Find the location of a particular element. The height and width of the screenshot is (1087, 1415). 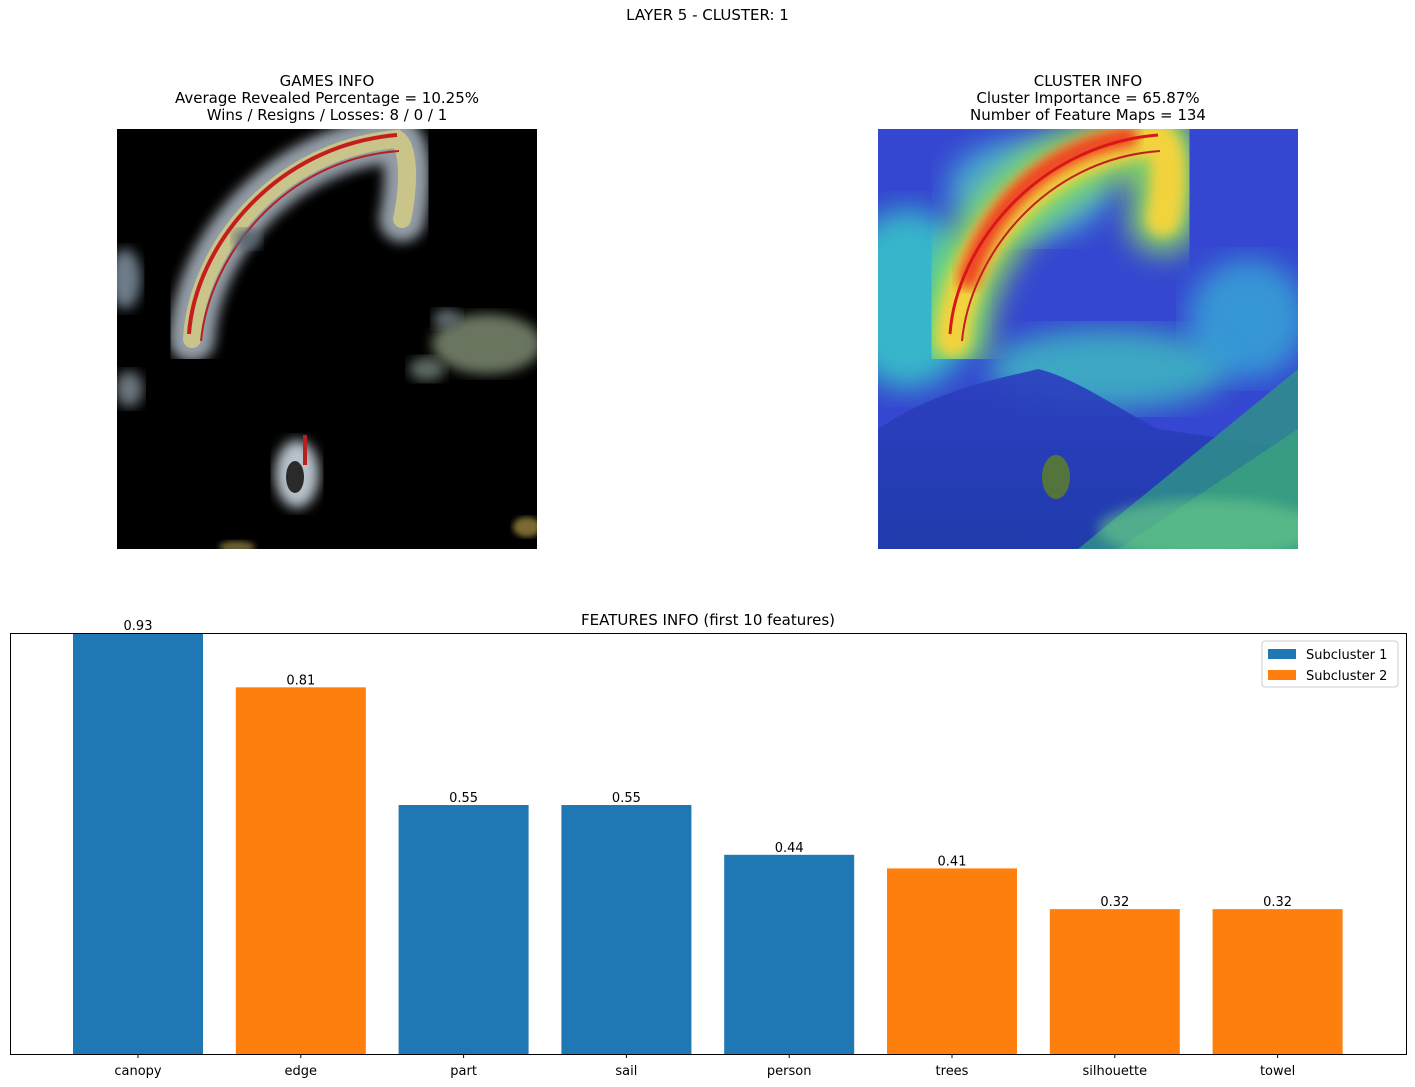

data-label-edge: 0.81 is located at coordinates (300, 680).